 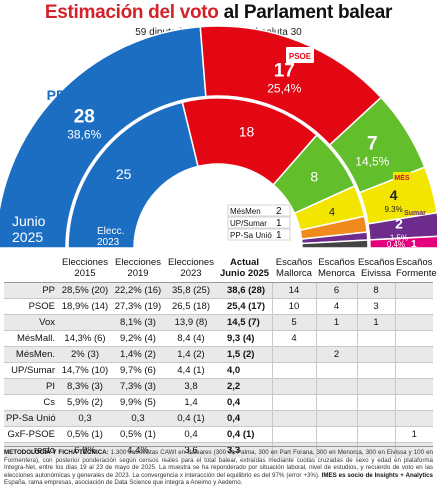 What do you see at coordinates (245, 211) in the screenshot?
I see `side-label-name-m-smen: MésMen` at bounding box center [245, 211].